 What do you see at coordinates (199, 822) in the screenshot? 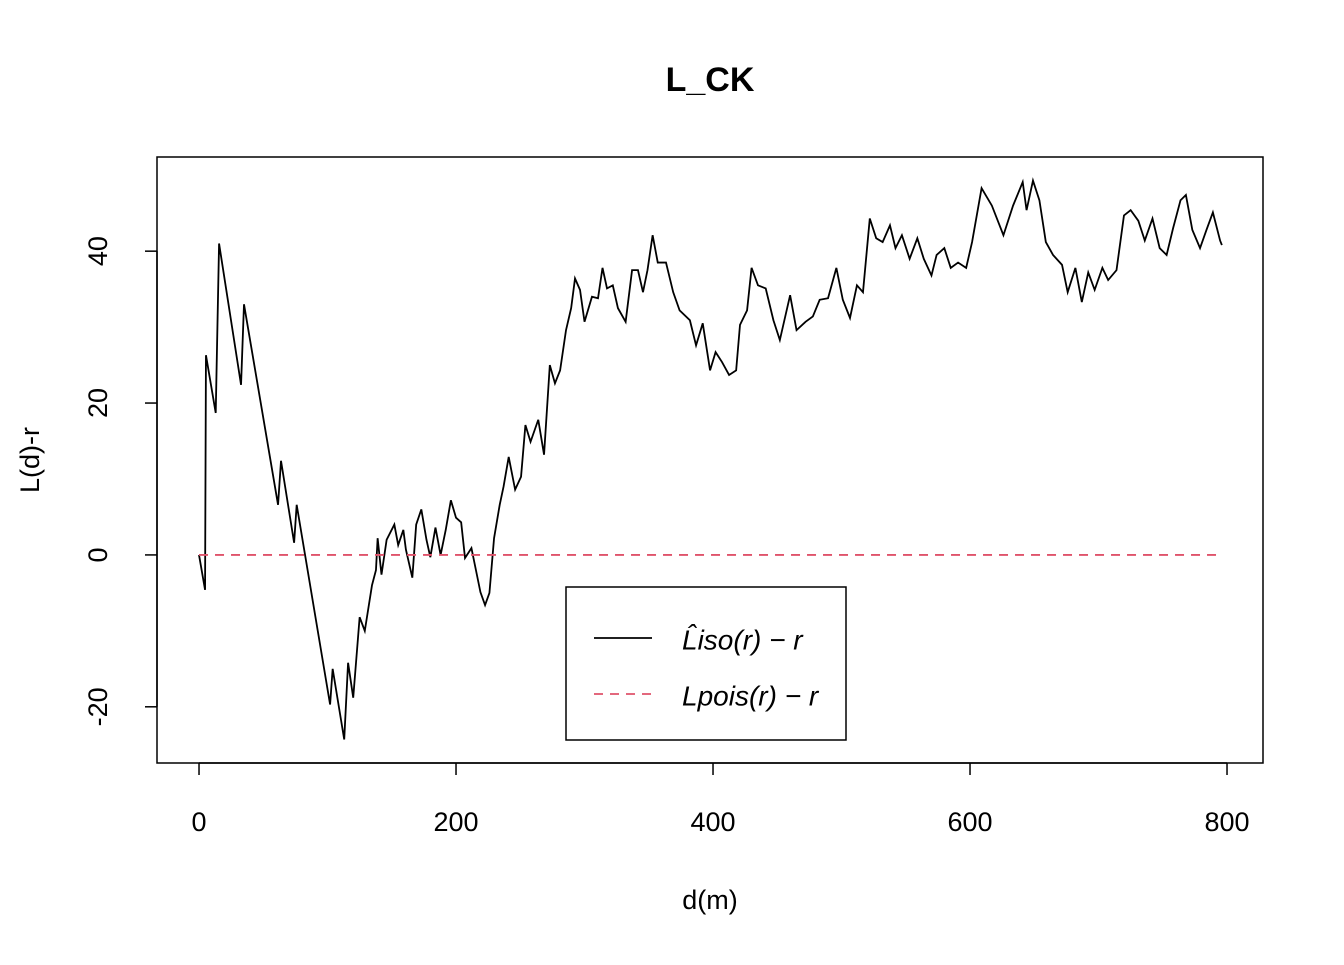
I see `x-tick-label: 0` at bounding box center [199, 822].